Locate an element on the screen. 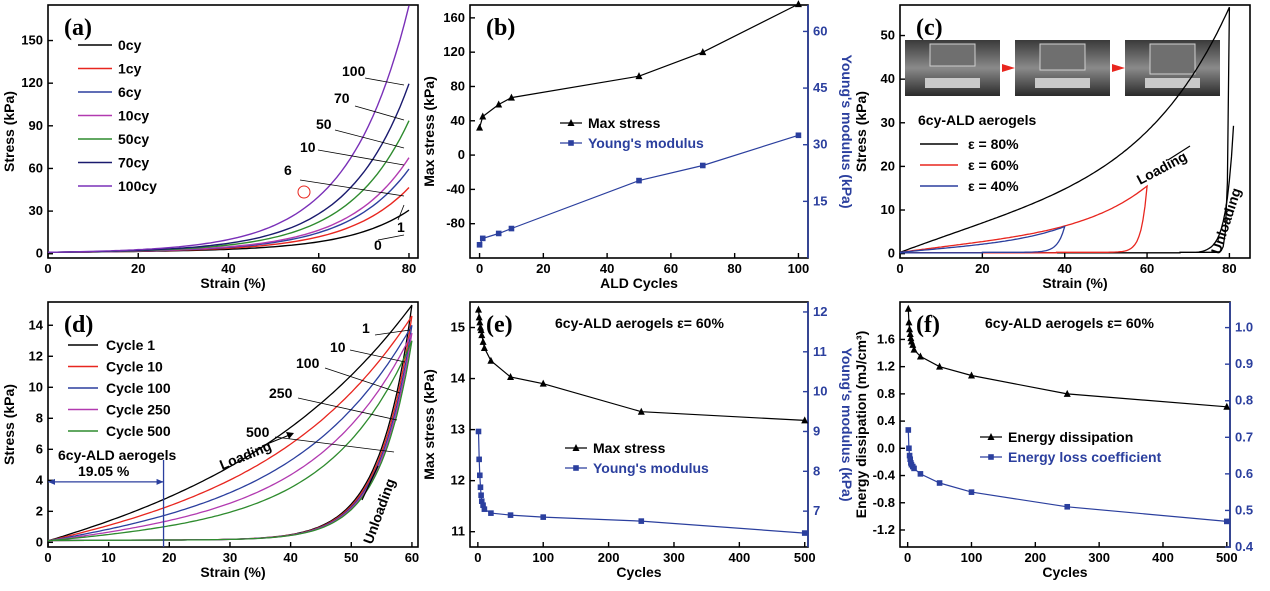  y2-axis-label: Young's modulus (kPa) is located at coordinates (847, 132).